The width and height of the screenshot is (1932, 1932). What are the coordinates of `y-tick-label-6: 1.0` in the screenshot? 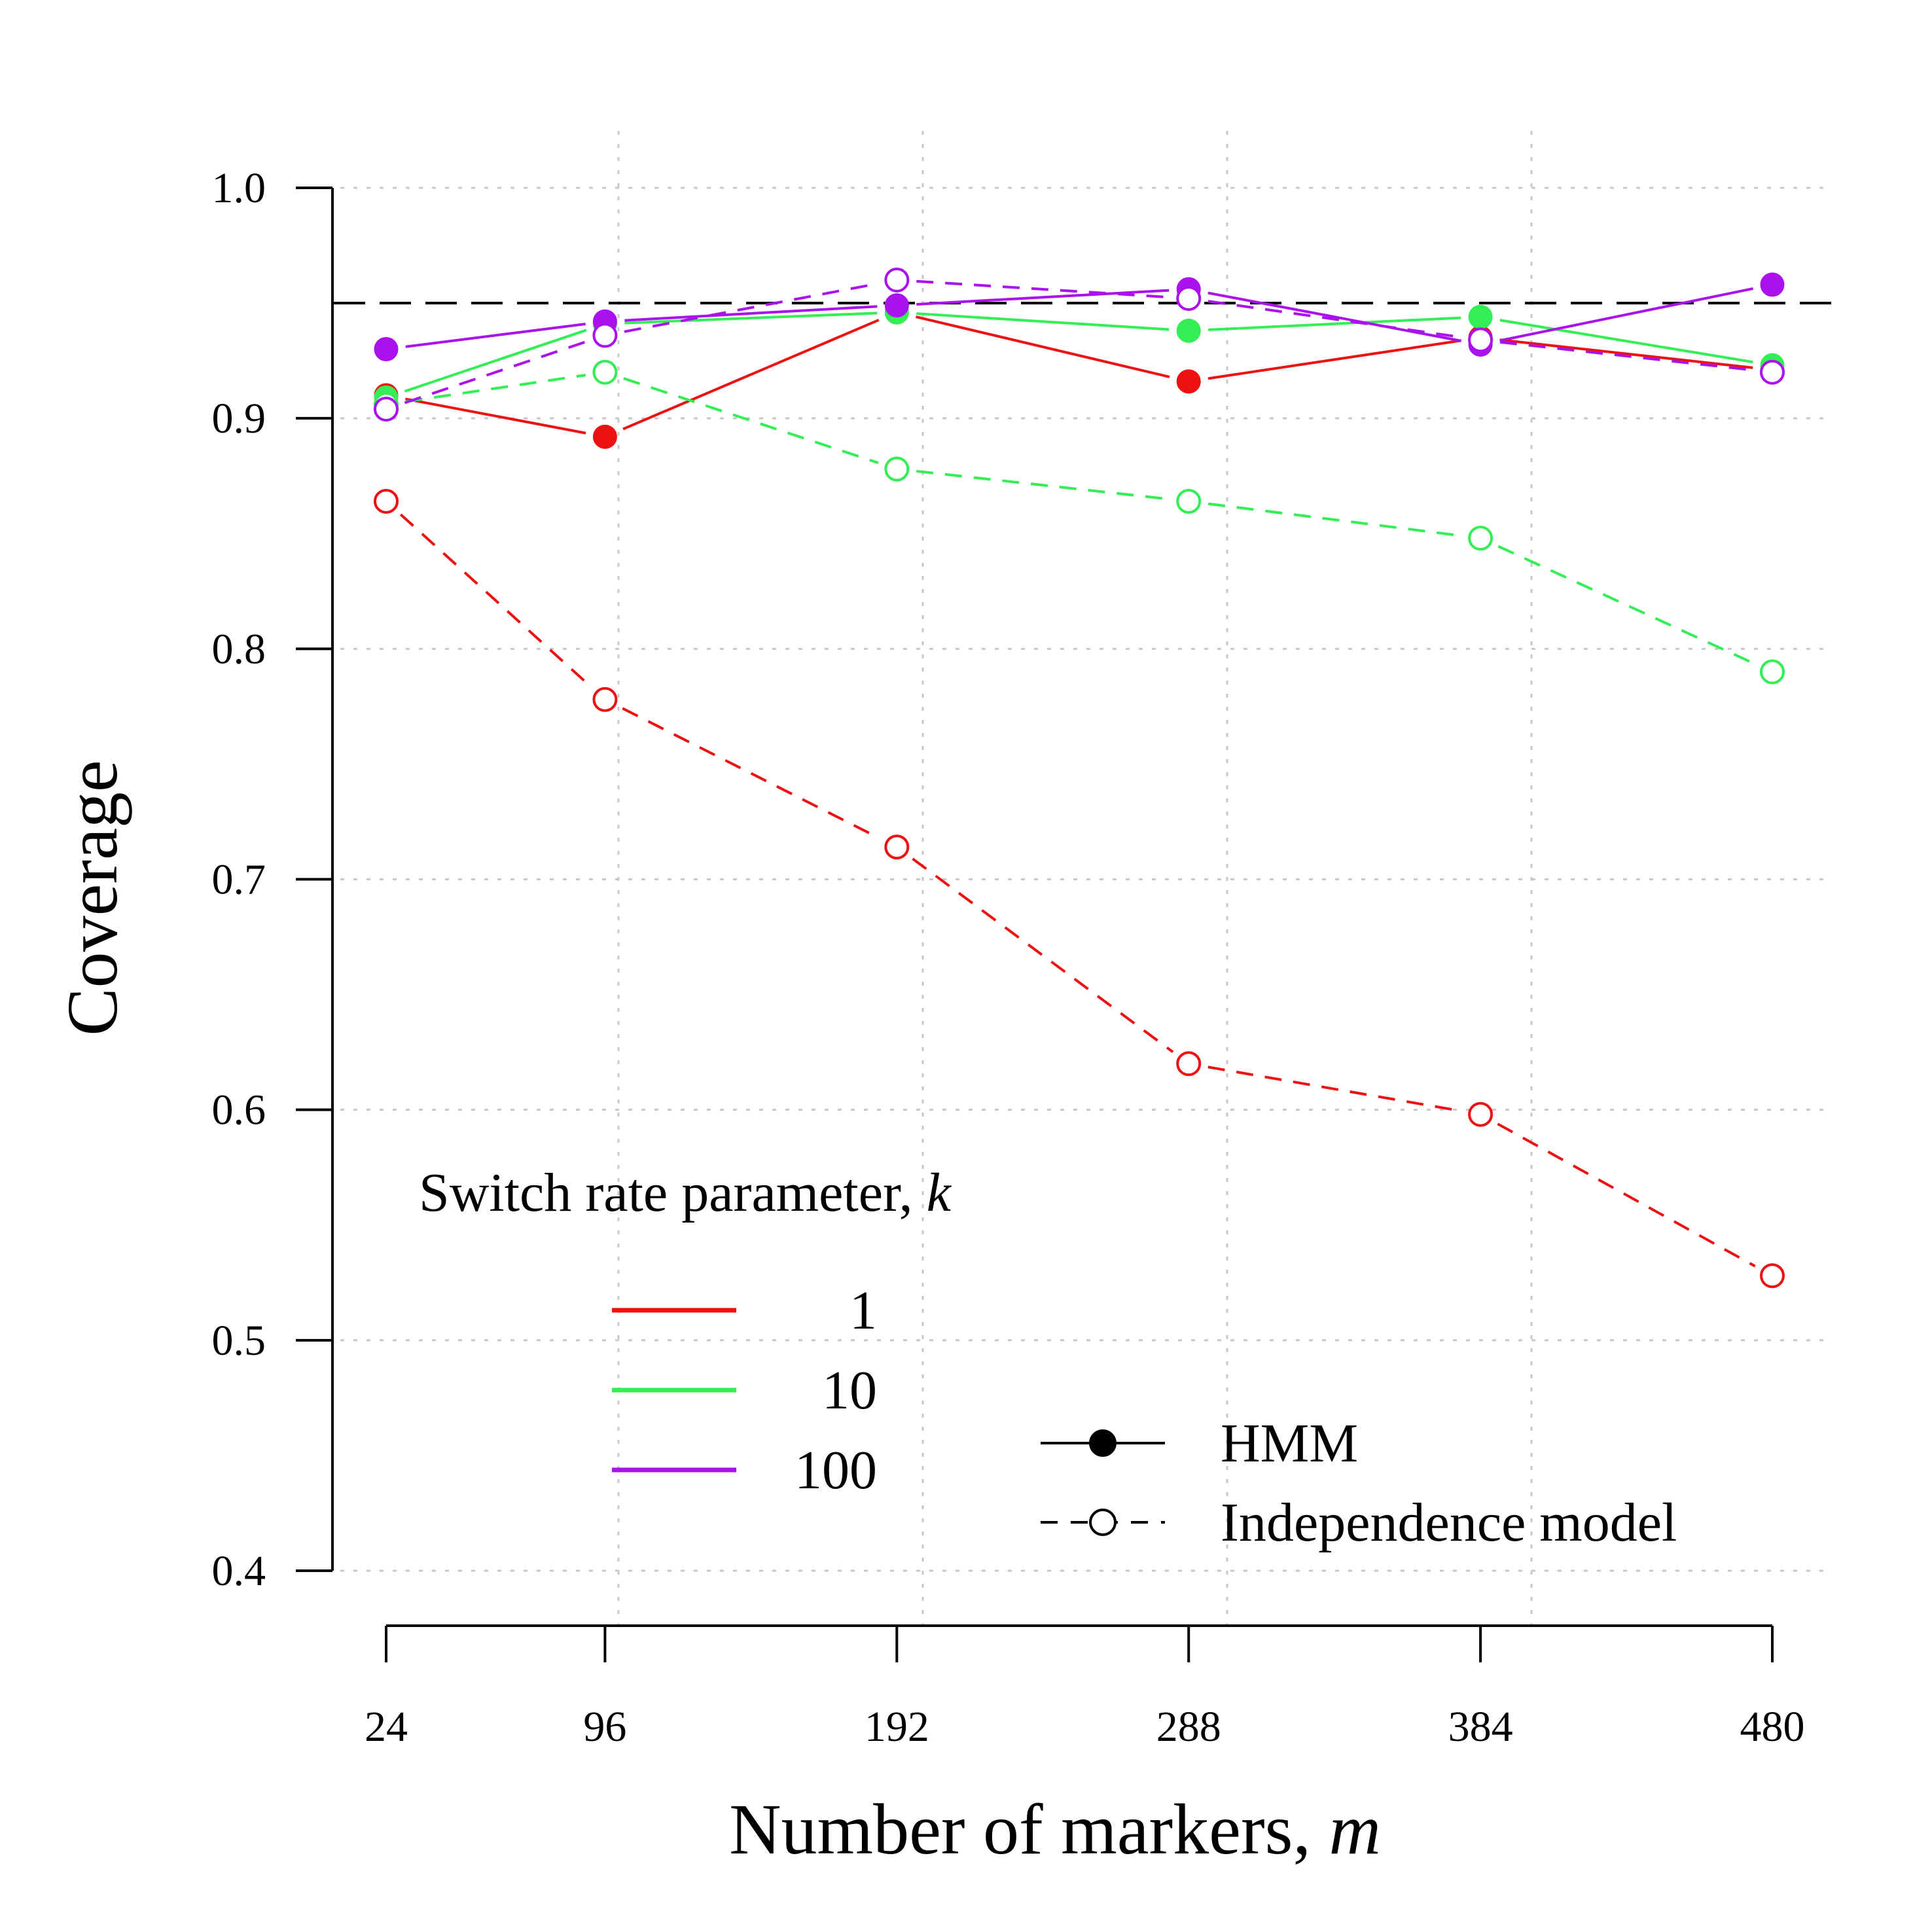 It's located at (239, 188).